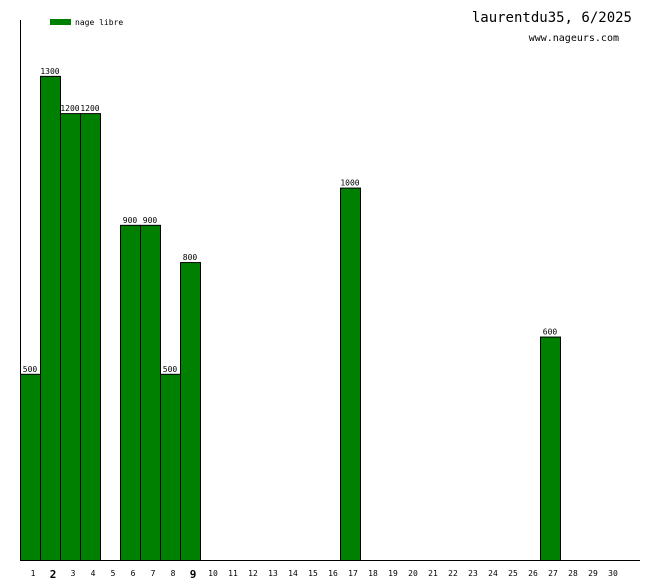  What do you see at coordinates (593, 573) in the screenshot?
I see `x-tick-29: 29` at bounding box center [593, 573].